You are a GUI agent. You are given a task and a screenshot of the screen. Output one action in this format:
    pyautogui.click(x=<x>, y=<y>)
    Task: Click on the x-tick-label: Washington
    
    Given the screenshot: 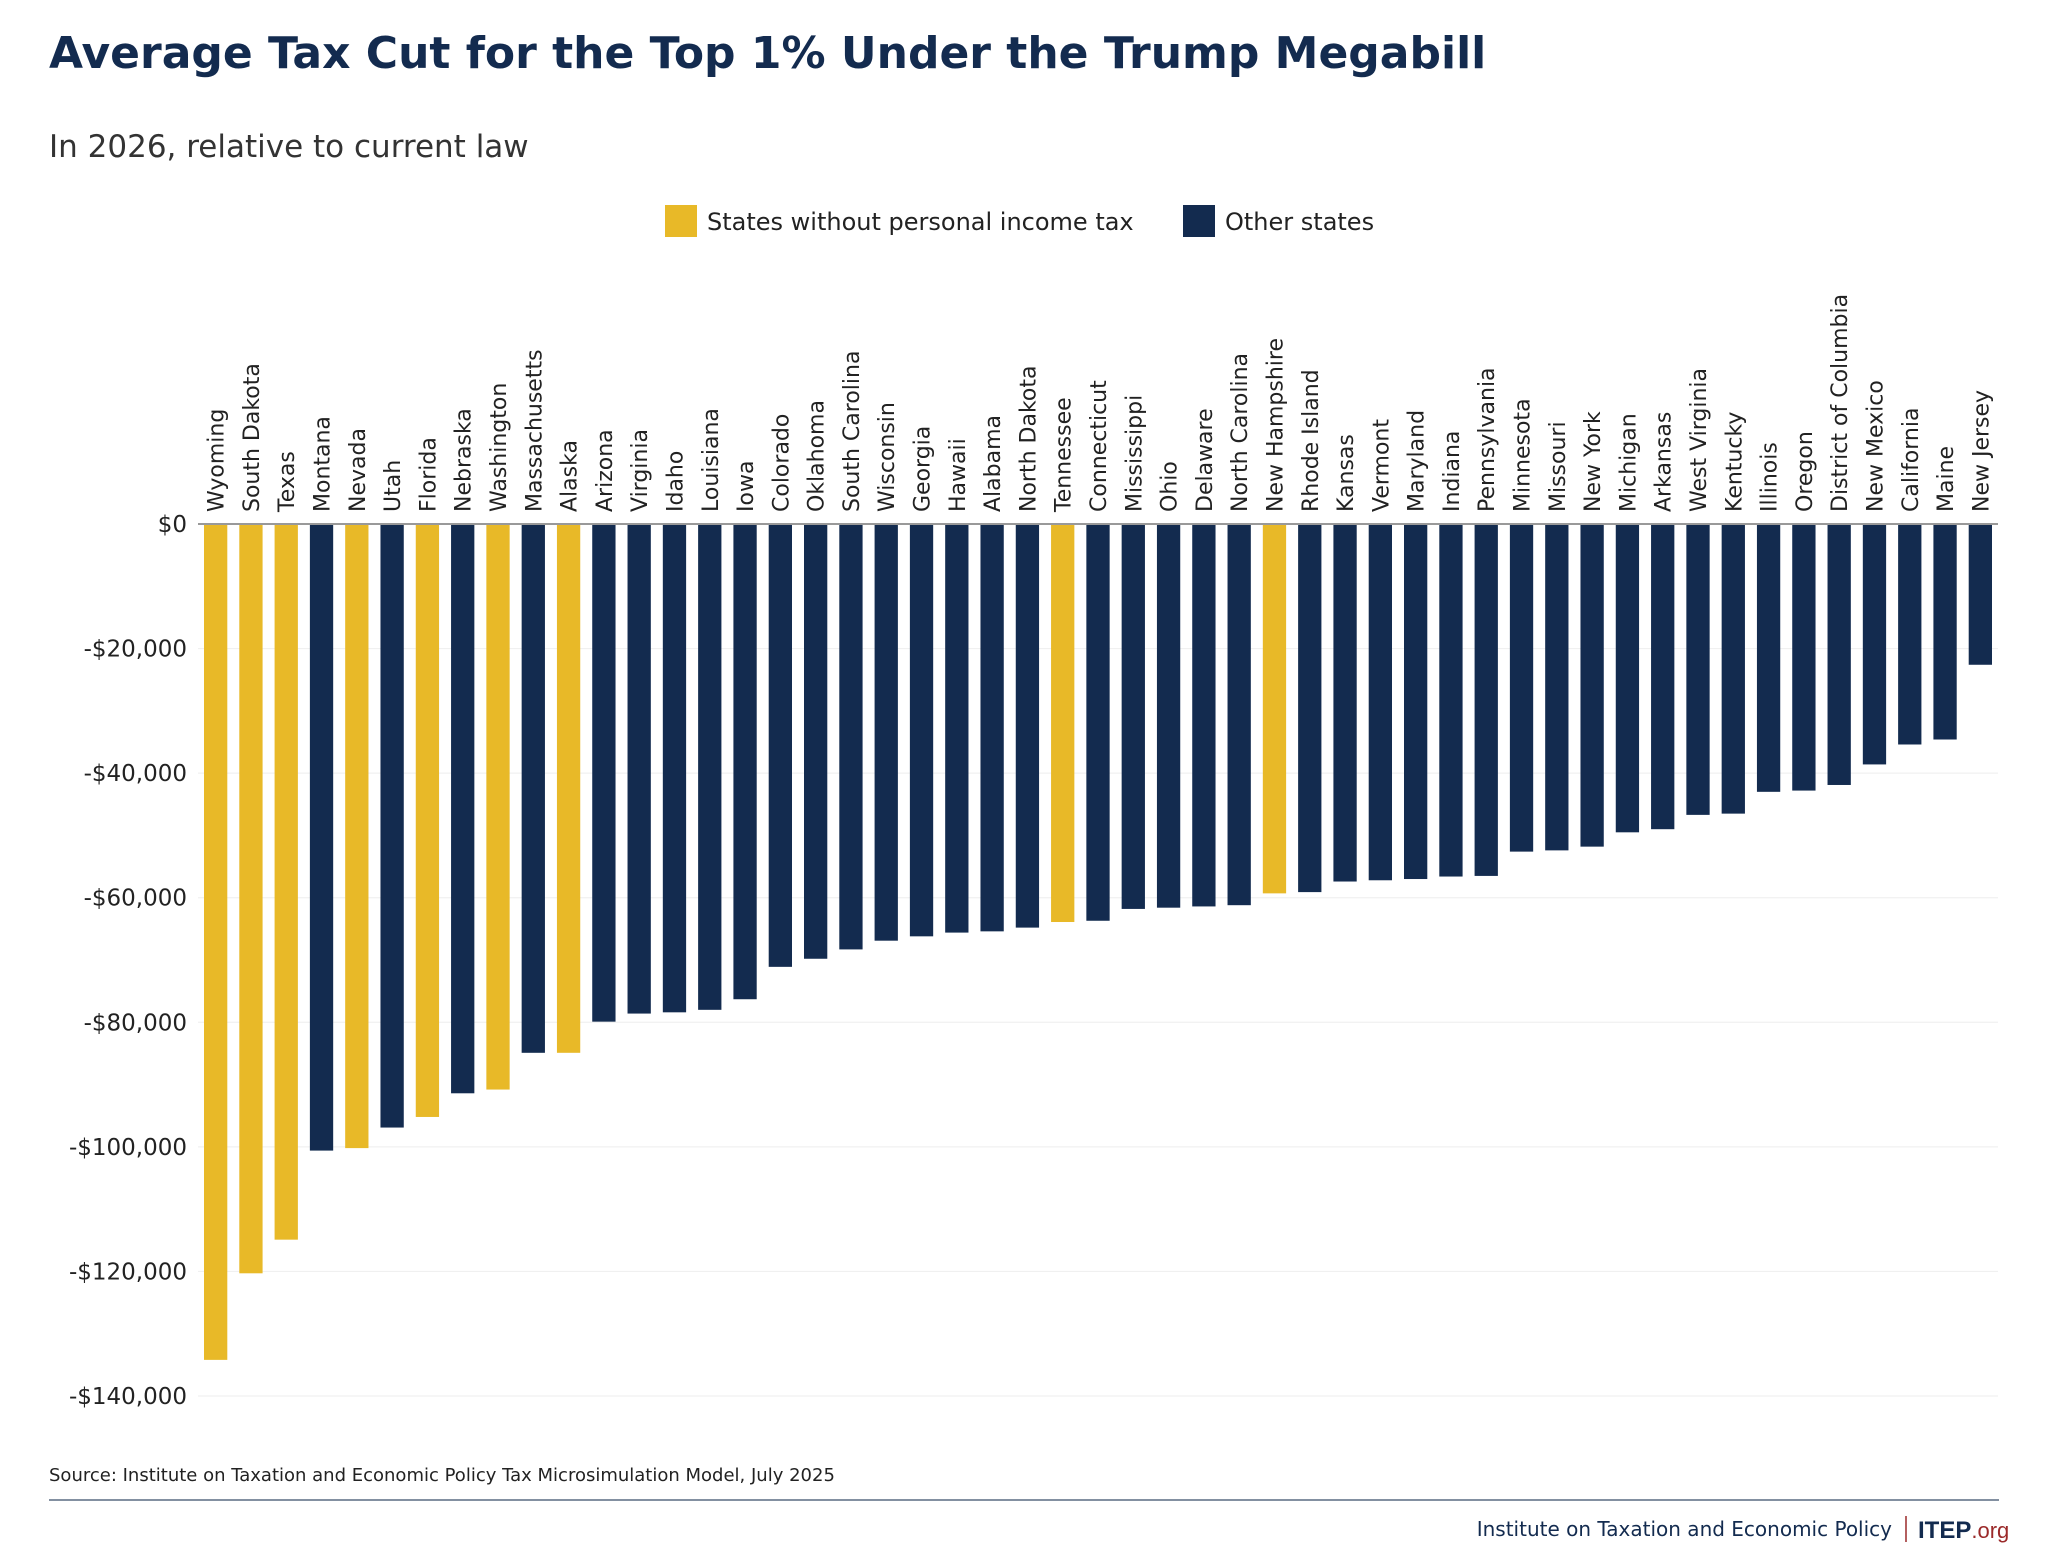 What is the action you would take?
    pyautogui.click(x=499, y=447)
    